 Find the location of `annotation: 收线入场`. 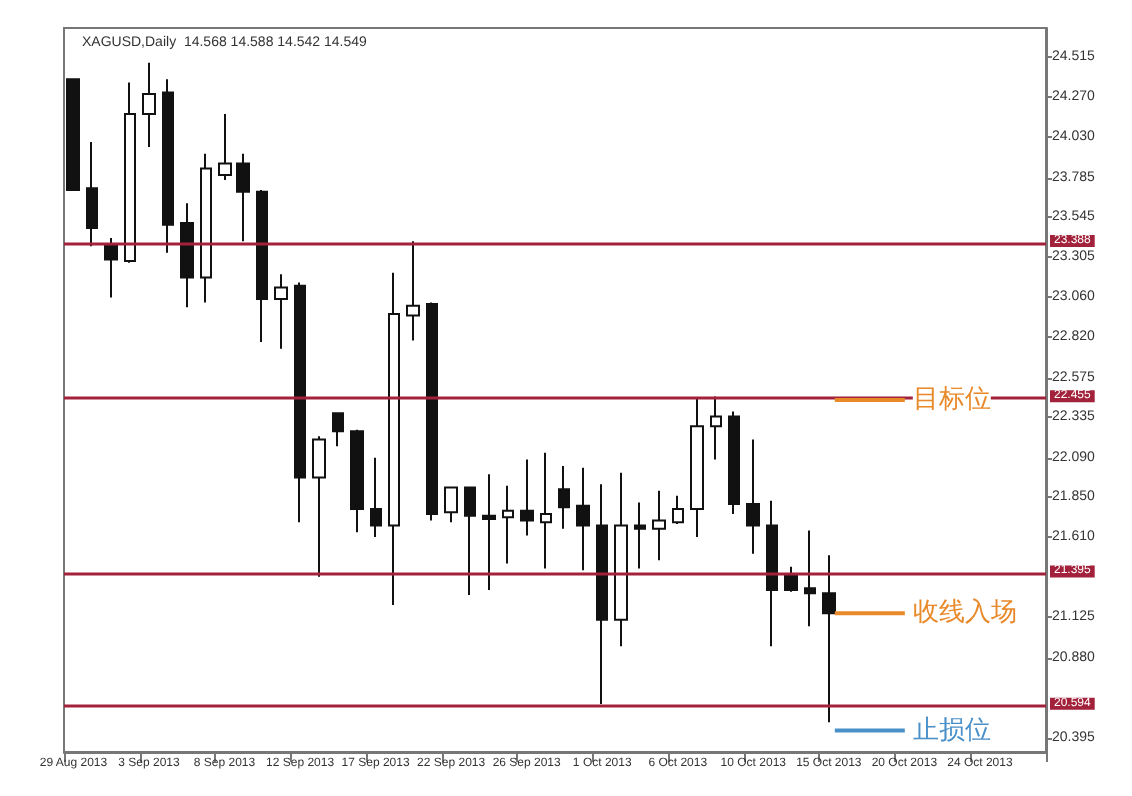

annotation: 收线入场 is located at coordinates (964, 613).